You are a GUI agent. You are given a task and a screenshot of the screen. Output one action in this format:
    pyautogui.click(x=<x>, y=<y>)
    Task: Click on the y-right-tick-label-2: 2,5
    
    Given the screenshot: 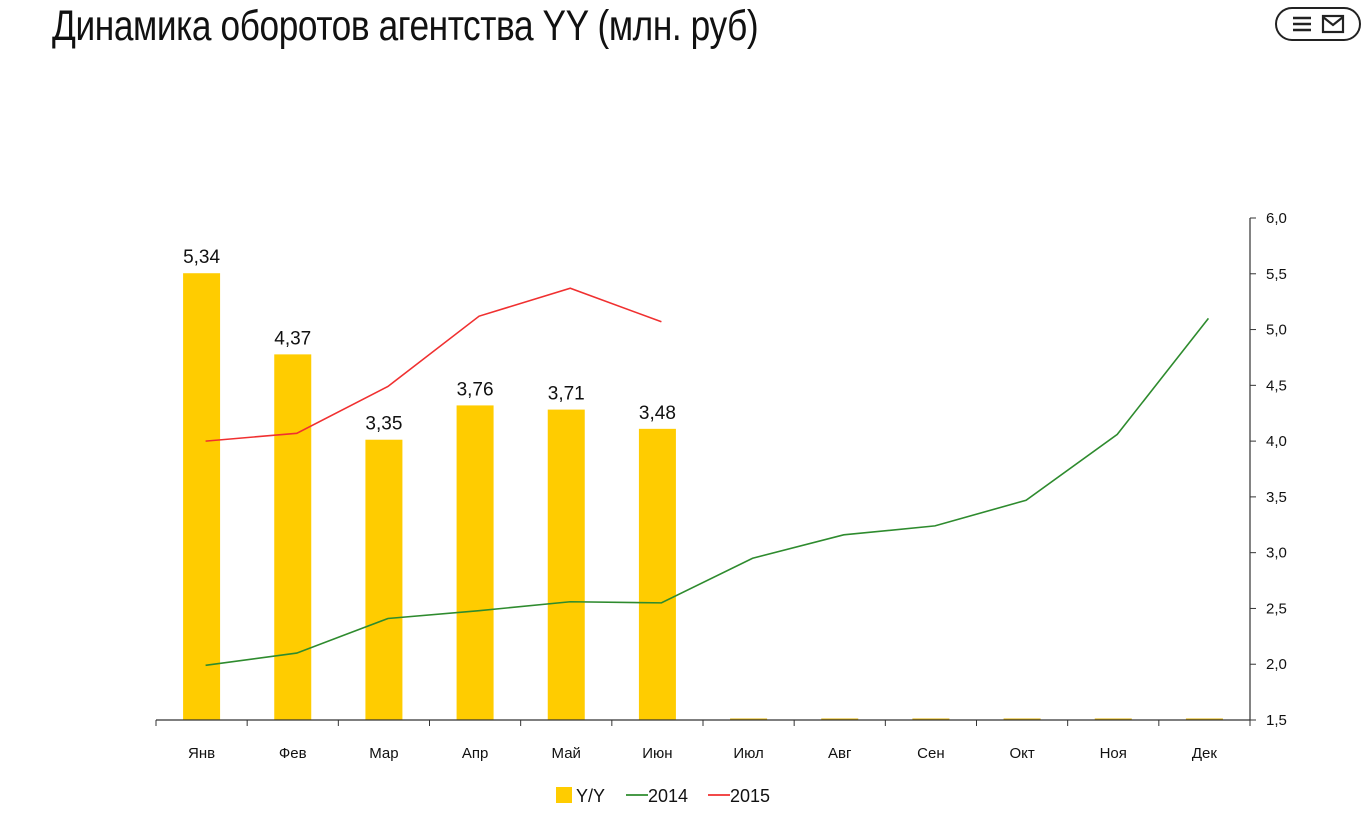 What is the action you would take?
    pyautogui.click(x=1276, y=608)
    